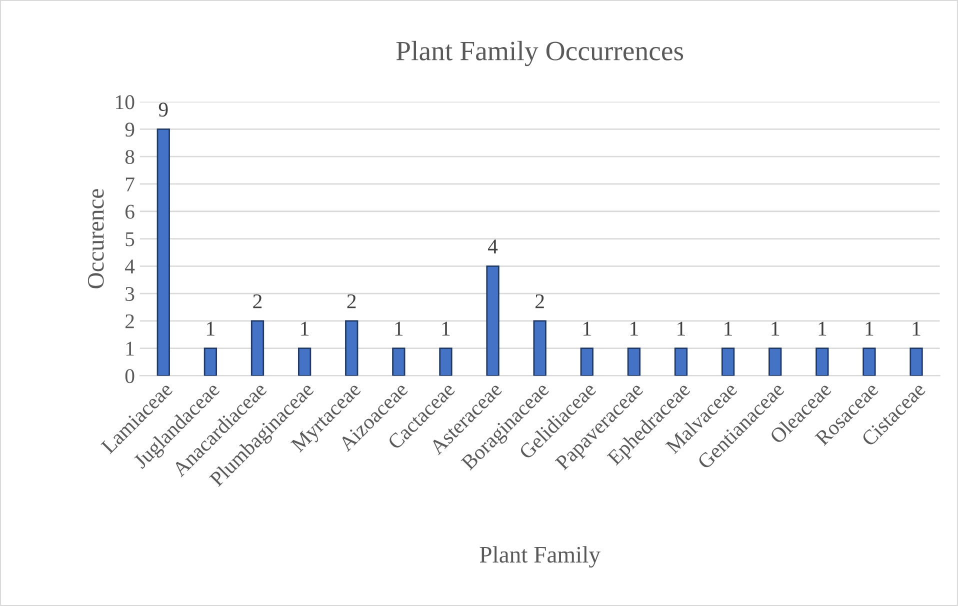 This screenshot has width=958, height=606. What do you see at coordinates (493, 247) in the screenshot?
I see `data-label: 4` at bounding box center [493, 247].